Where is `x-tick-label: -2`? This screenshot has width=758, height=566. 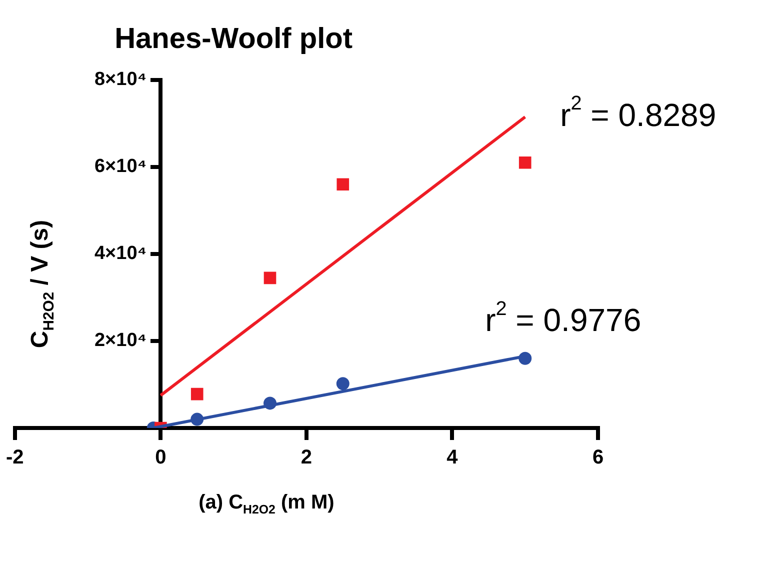 x-tick-label: -2 is located at coordinates (15, 457).